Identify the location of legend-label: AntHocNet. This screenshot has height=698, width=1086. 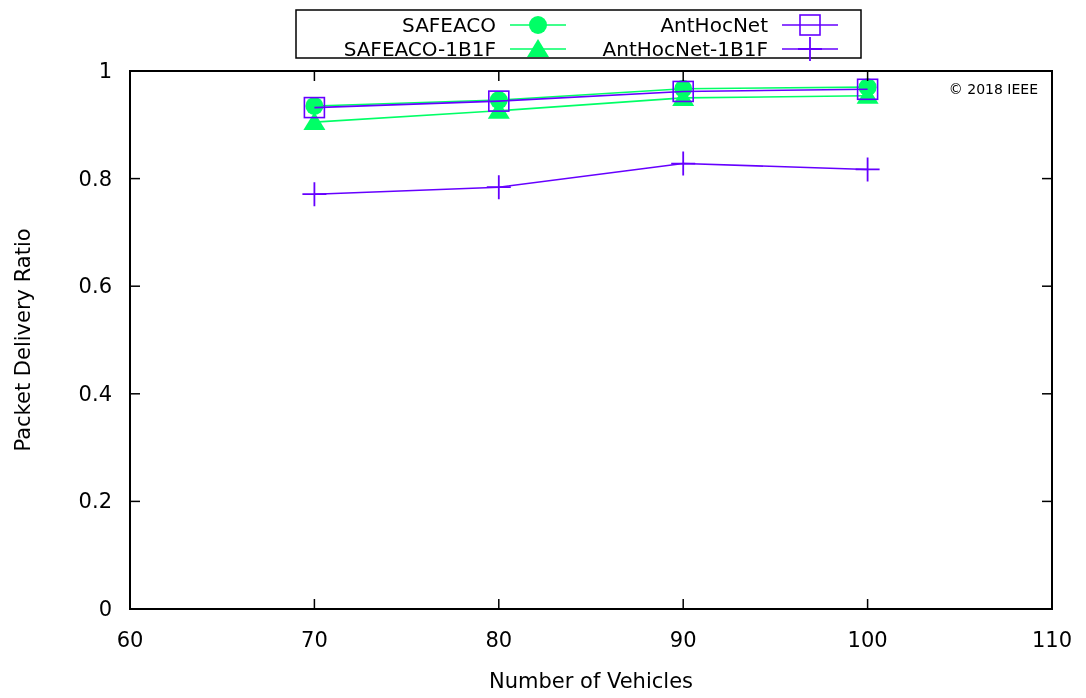
(714, 25).